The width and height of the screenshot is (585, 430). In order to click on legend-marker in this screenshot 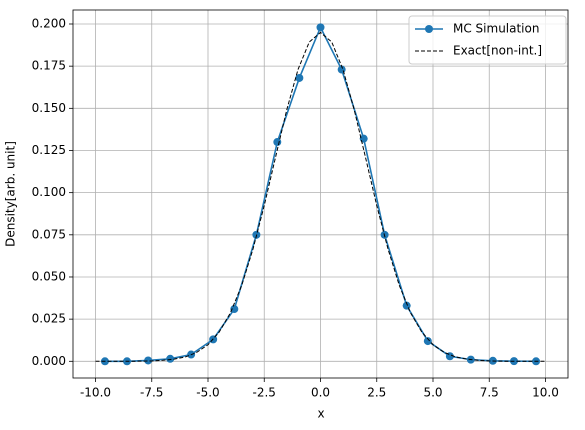, I will do `click(429, 29)`.